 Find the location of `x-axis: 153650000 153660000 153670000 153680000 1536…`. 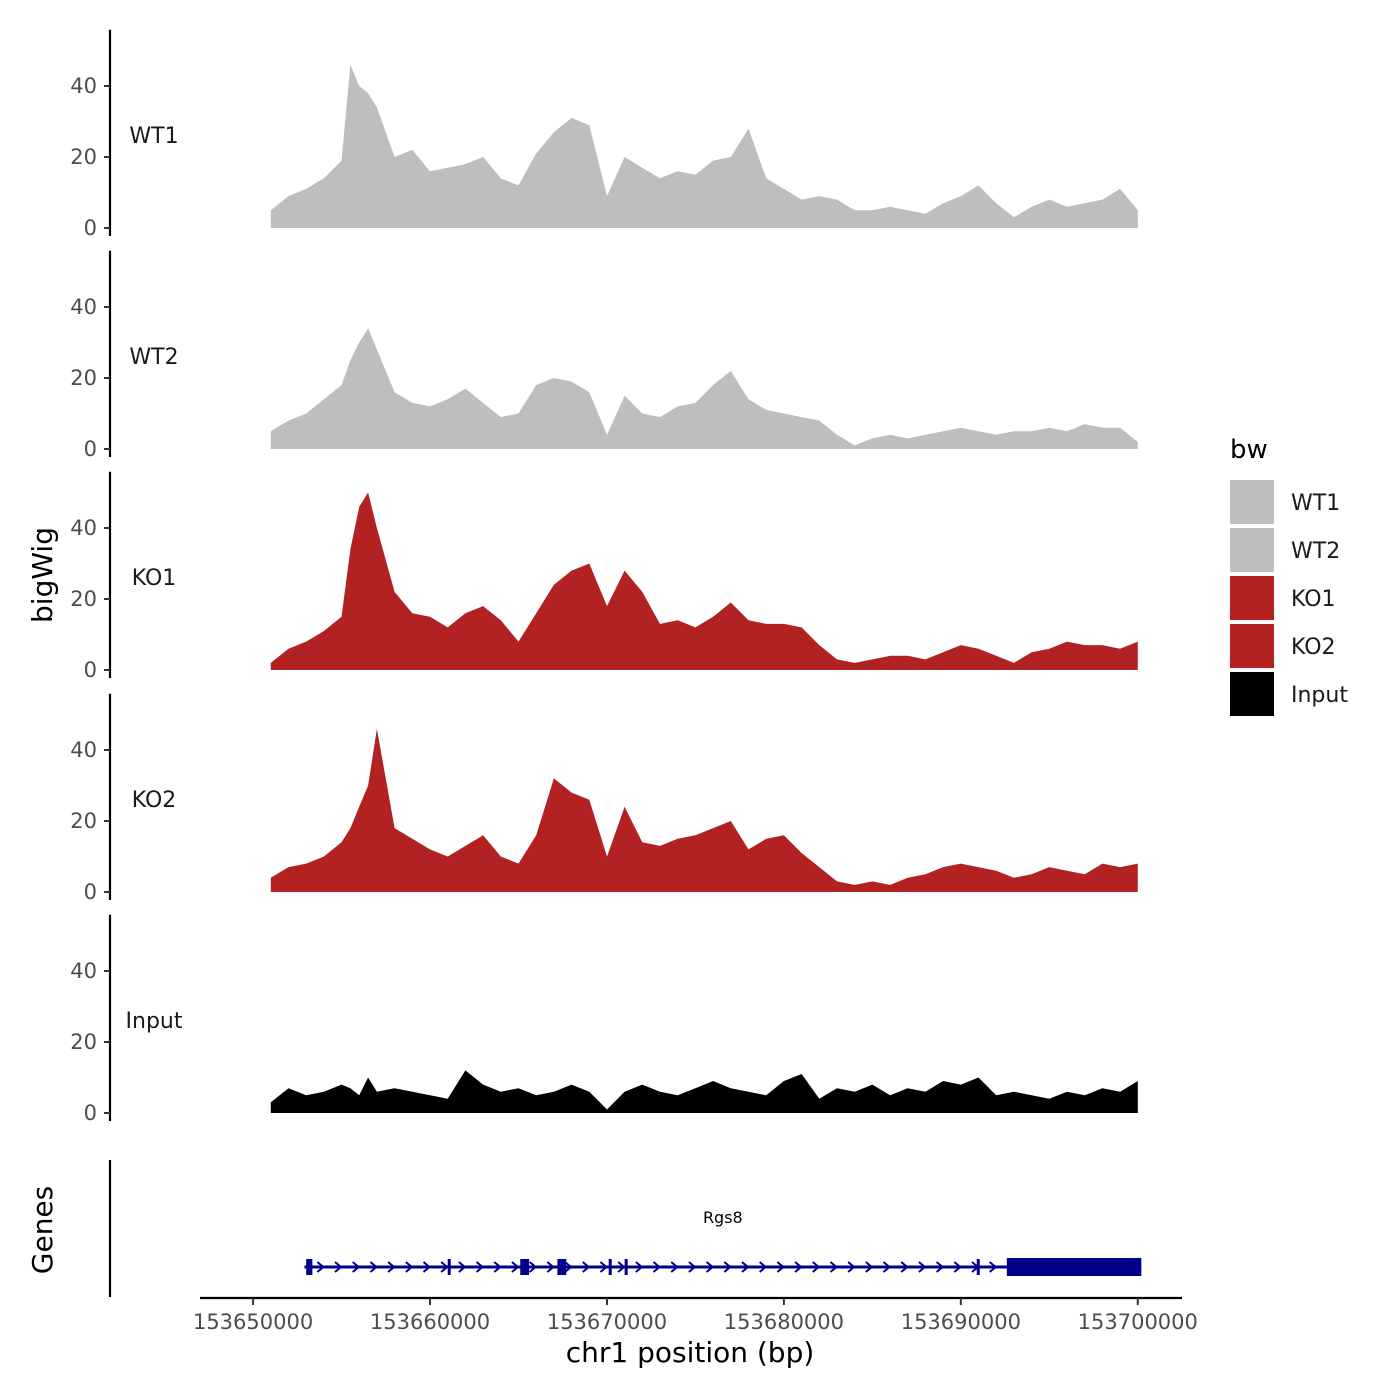

x-axis: 153650000 153660000 153670000 153680000 1536… is located at coordinates (695, 1315).